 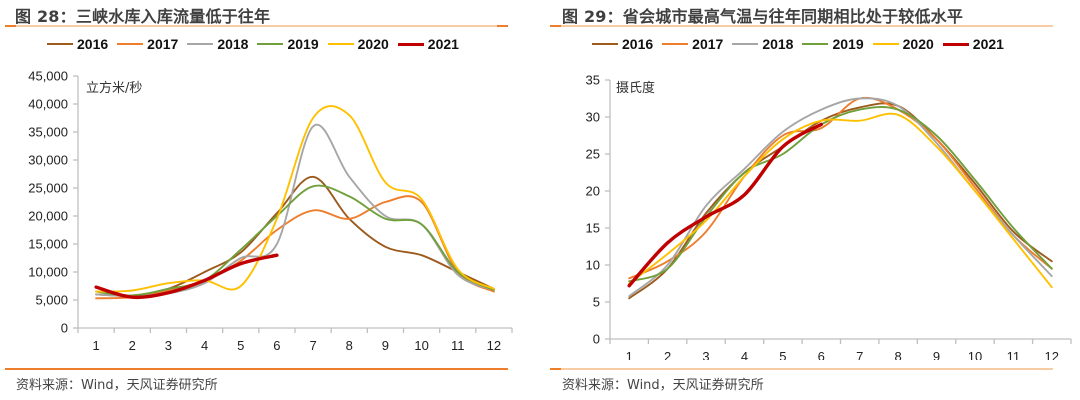 I want to click on y-tick-label: 20,000, so click(x=48, y=216).